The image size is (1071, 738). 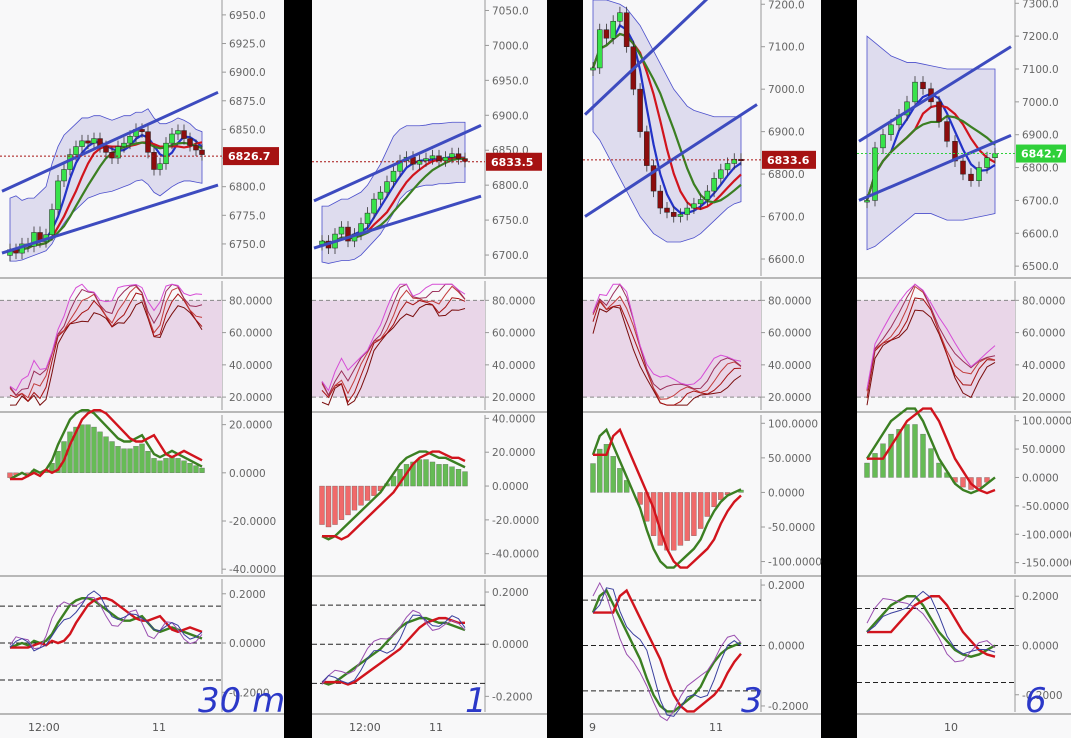 What do you see at coordinates (247, 595) in the screenshot?
I see `axis-tick-label: 0.2000` at bounding box center [247, 595].